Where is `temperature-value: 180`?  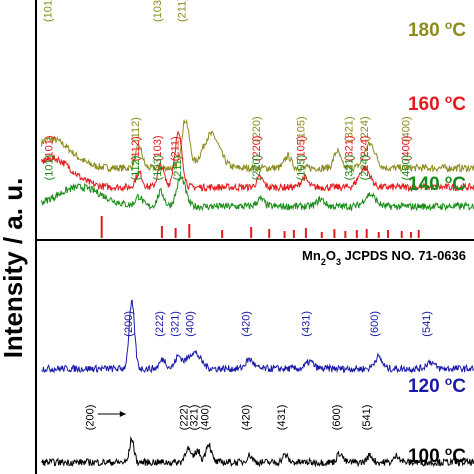
temperature-value: 180 is located at coordinates (426, 30).